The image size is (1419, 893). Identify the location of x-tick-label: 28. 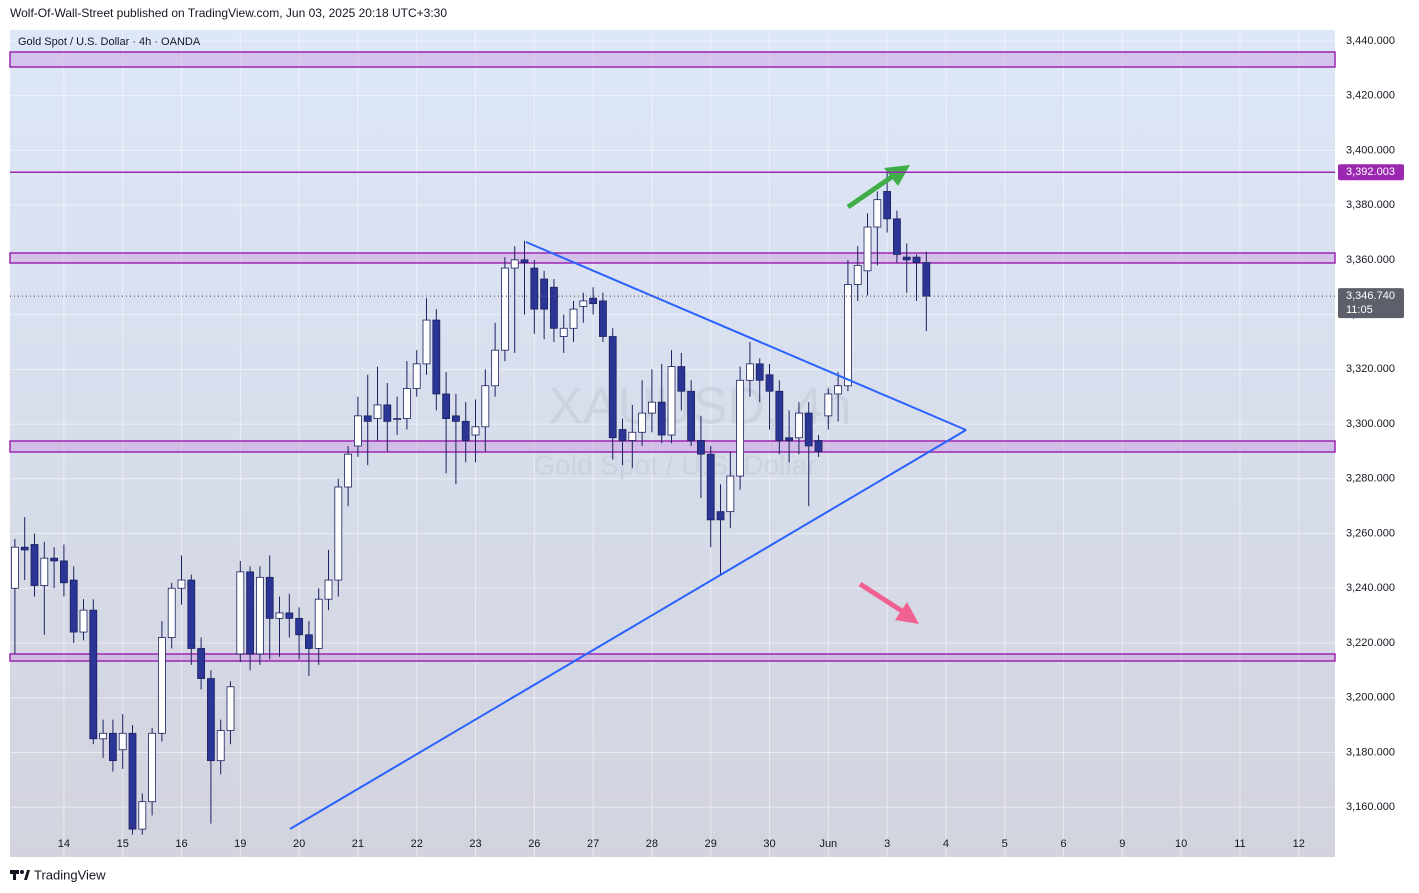
(652, 844).